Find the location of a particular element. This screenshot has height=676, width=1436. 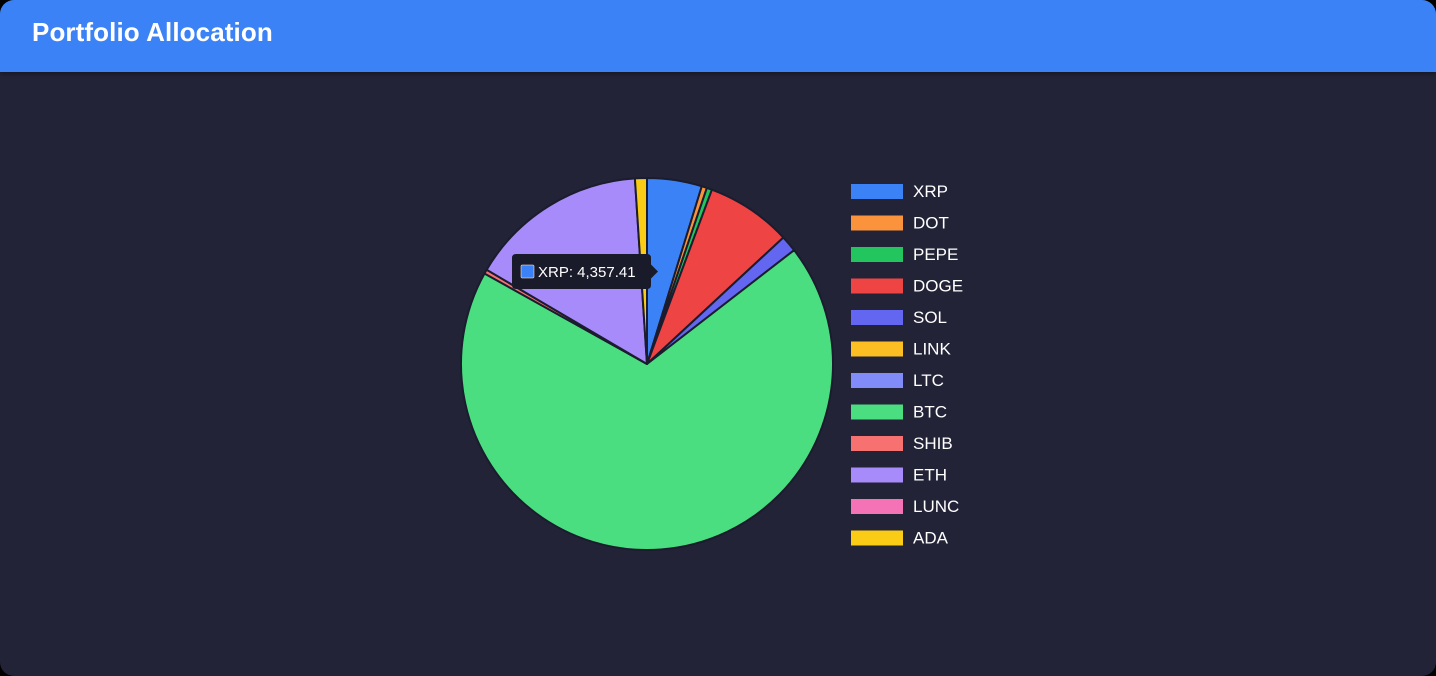

legend-label: SHIB is located at coordinates (933, 443).